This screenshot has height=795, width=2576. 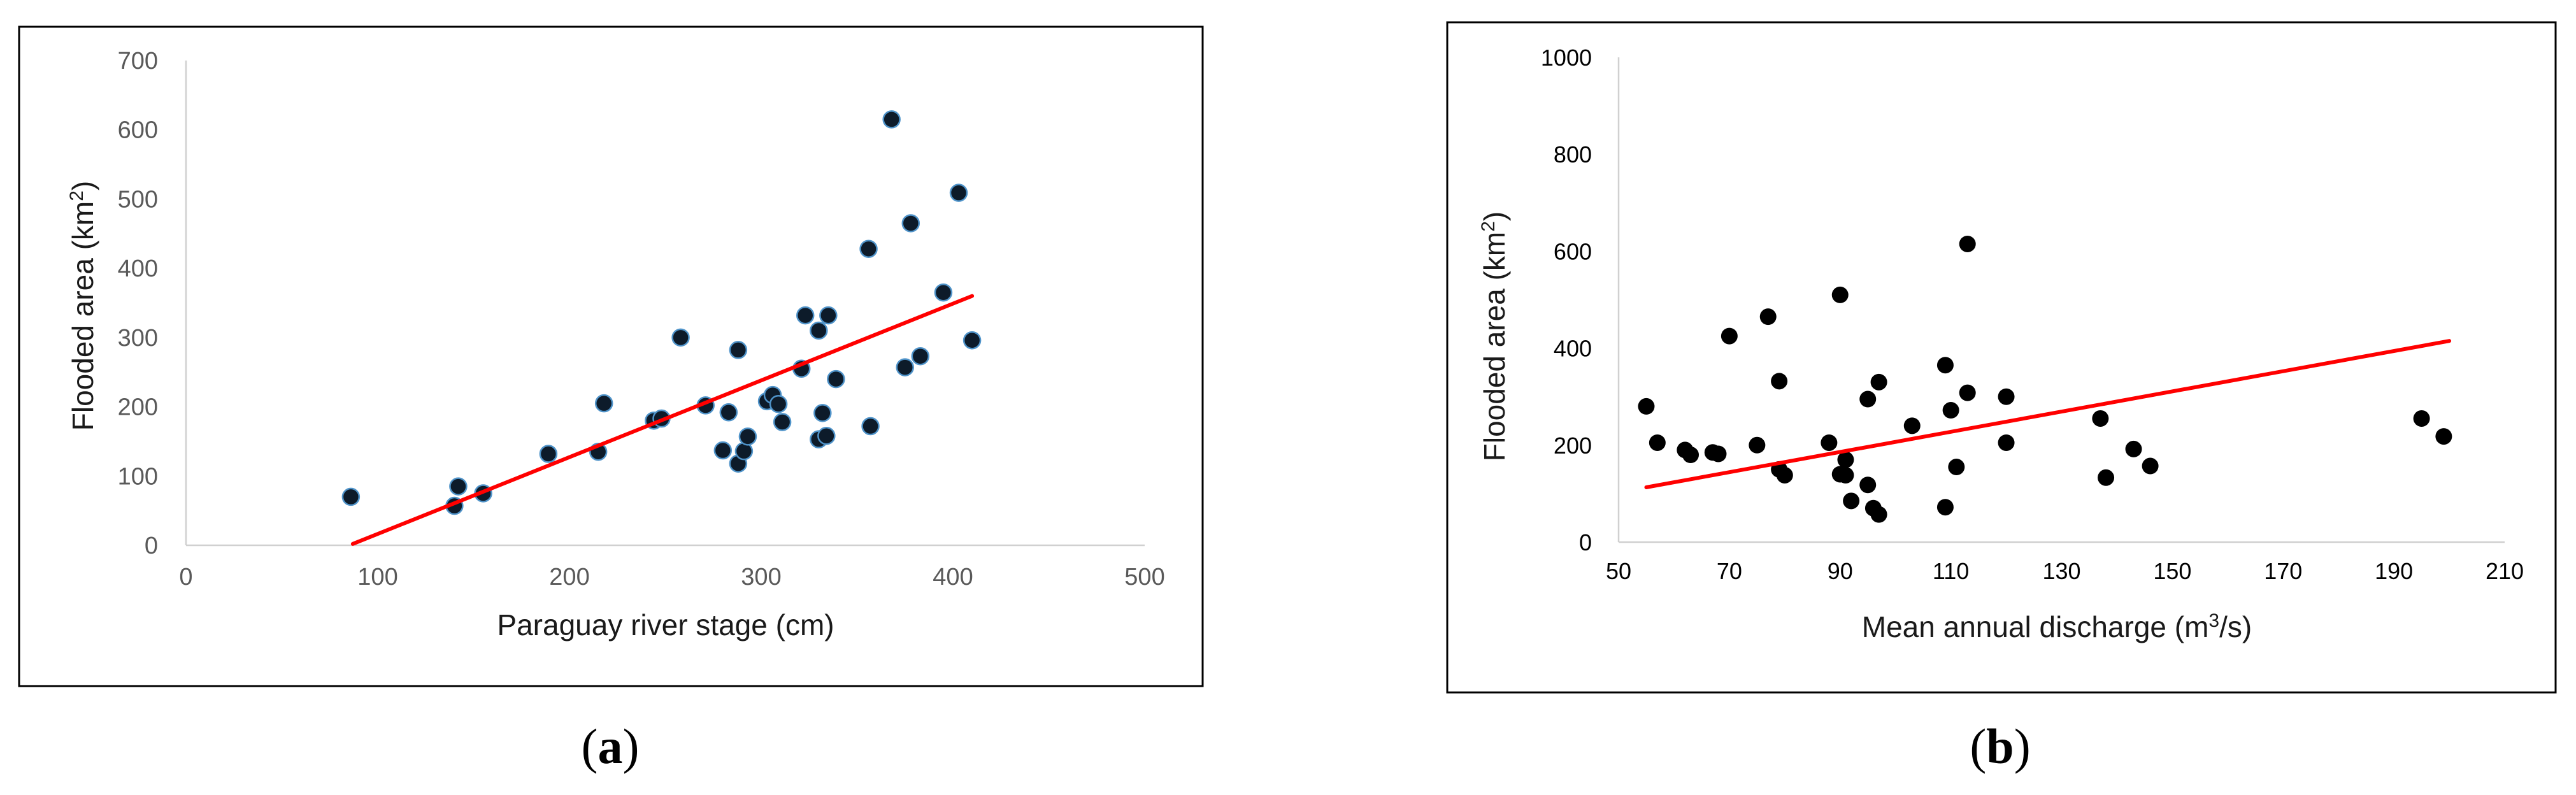 I want to click on a-y-tick-label: 700, so click(x=138, y=61).